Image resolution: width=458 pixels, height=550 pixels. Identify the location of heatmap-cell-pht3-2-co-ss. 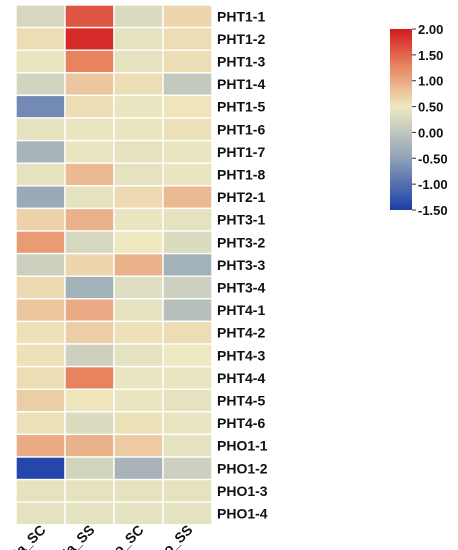
(187, 242).